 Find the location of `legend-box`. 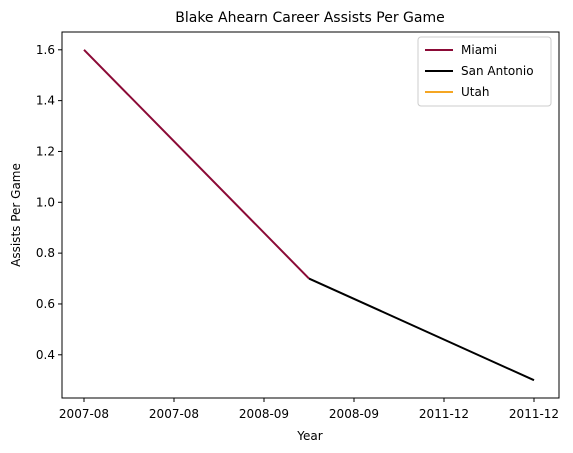

legend-box is located at coordinates (484, 71).